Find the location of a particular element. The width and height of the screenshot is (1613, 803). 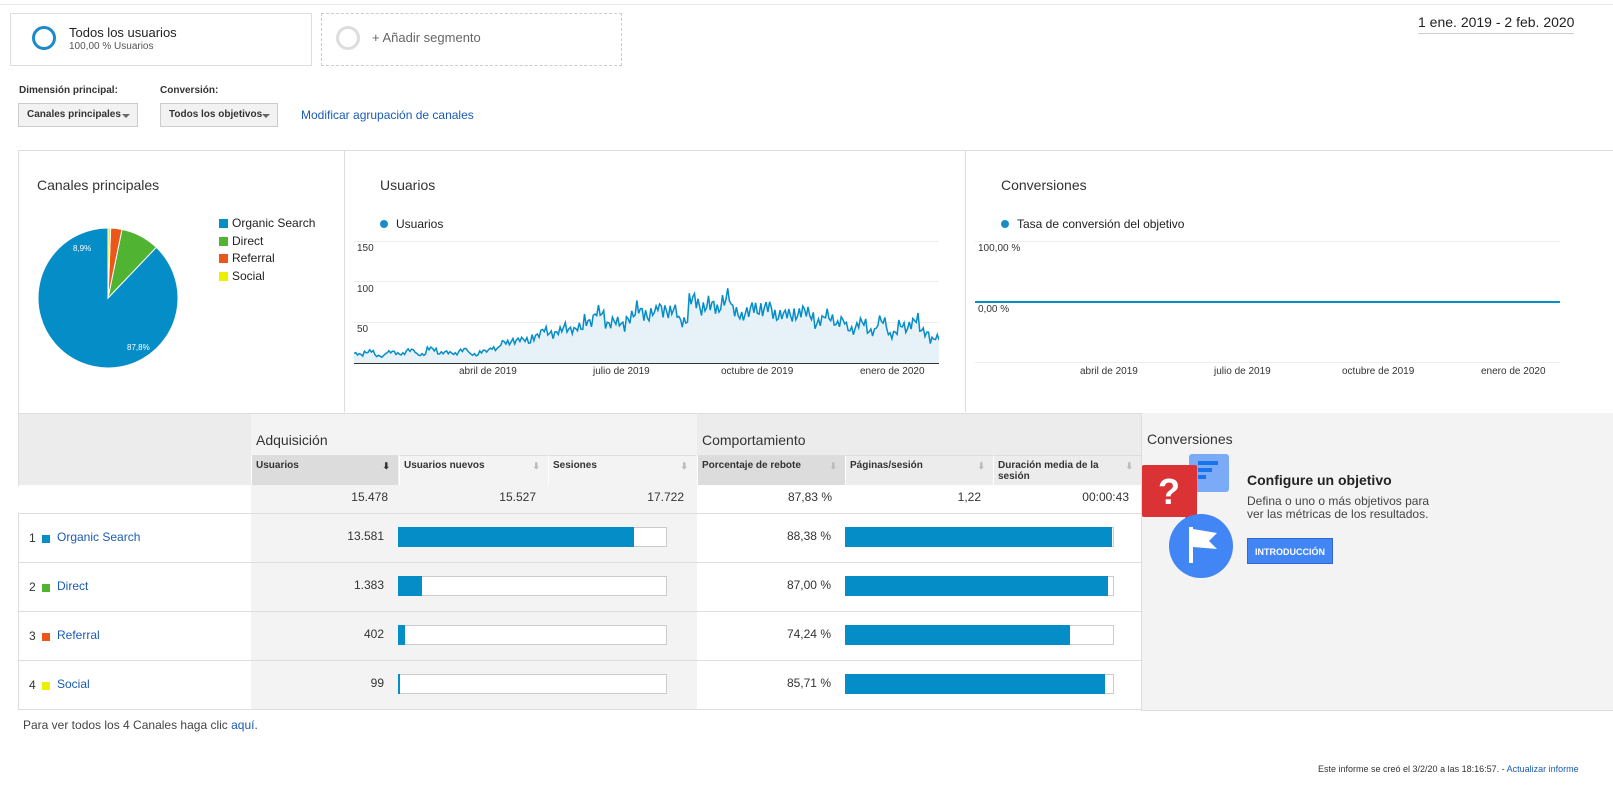

pie-chart: 87,8% 8,9% is located at coordinates (108, 298).